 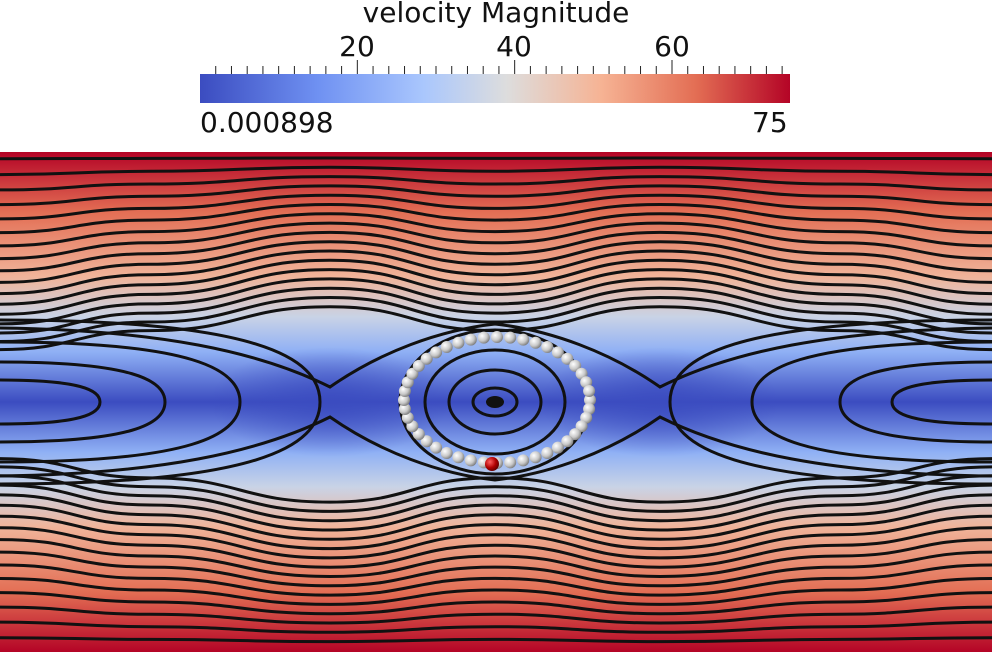 What do you see at coordinates (267, 122) in the screenshot?
I see `legend-min-label: 0.000898` at bounding box center [267, 122].